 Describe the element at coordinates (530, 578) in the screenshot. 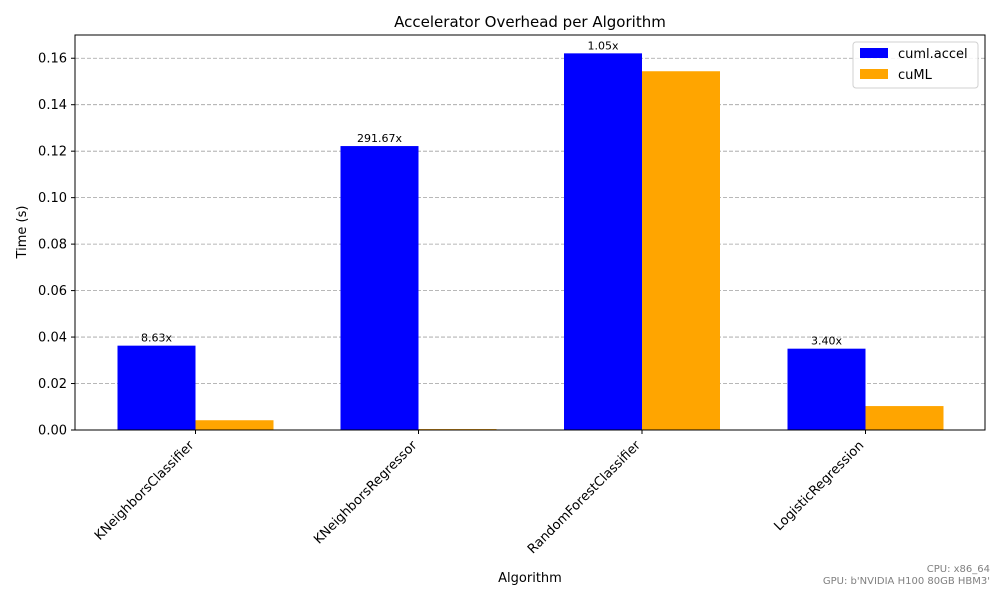

I see `x-axis-label: Algorithm` at that location.